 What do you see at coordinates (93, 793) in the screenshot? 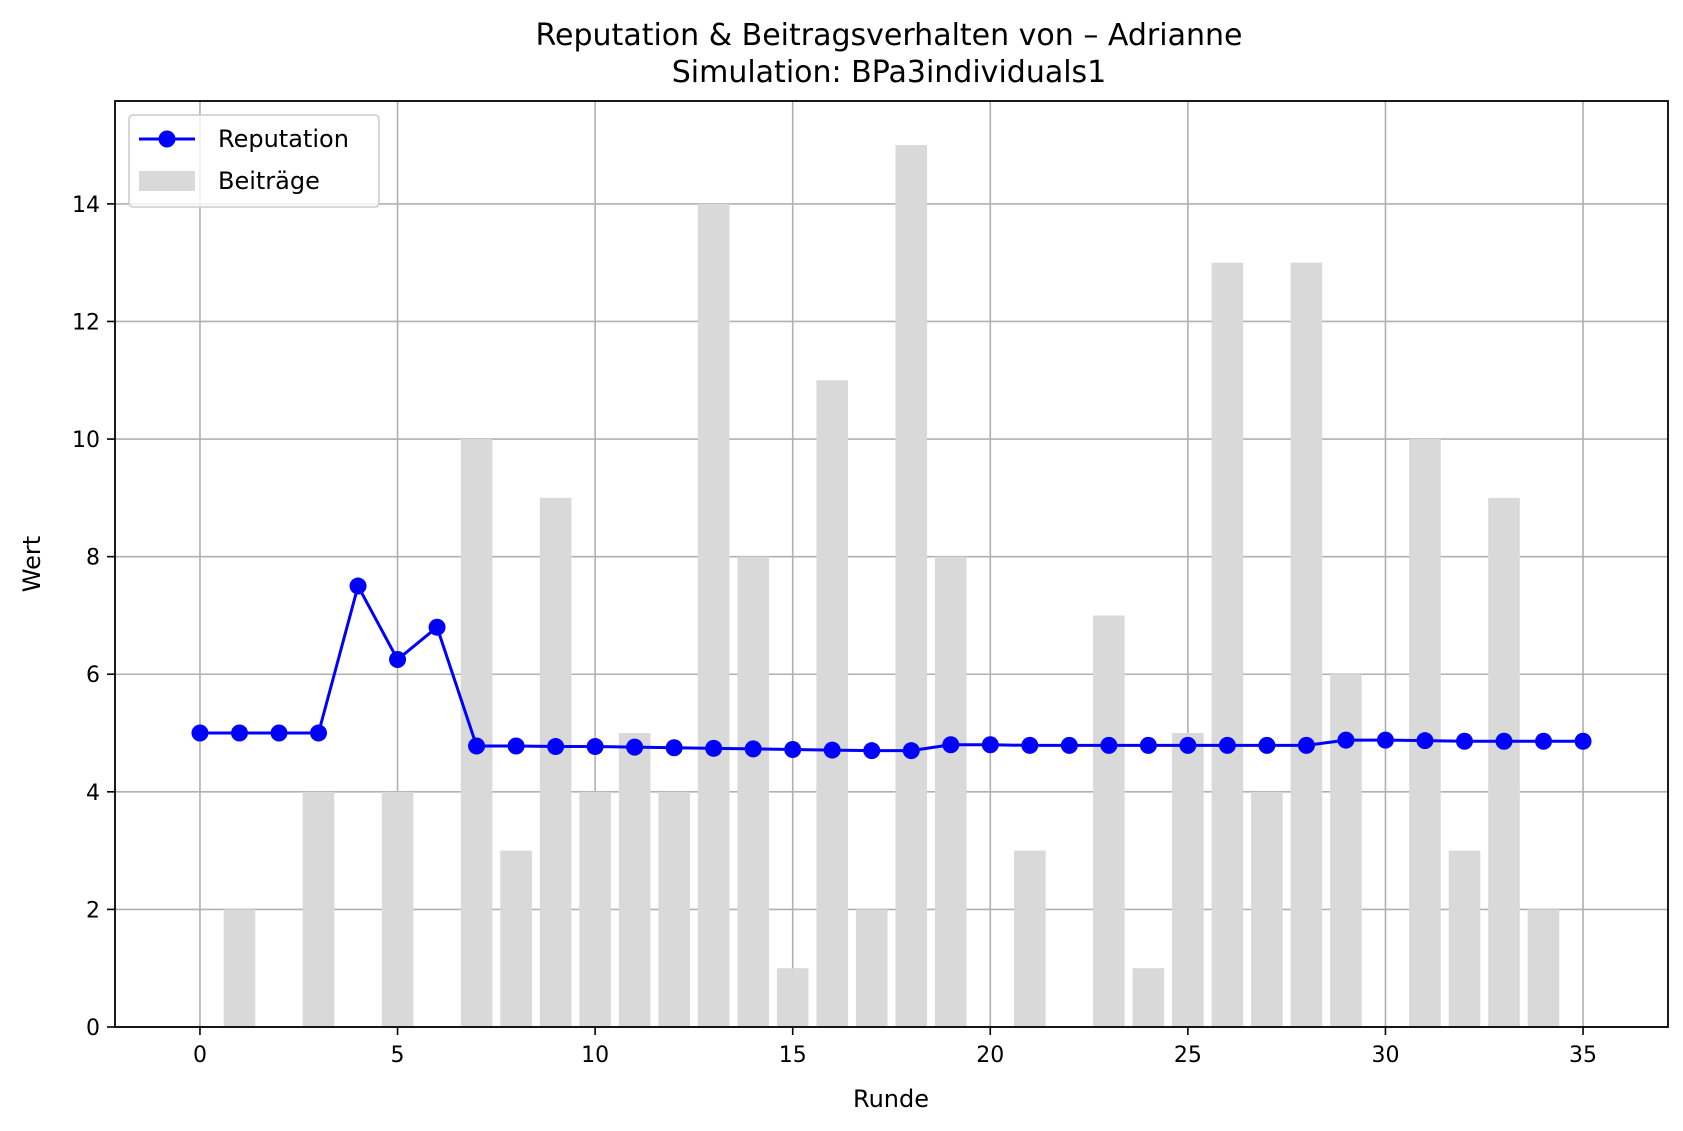
I see `y-tick-label: 4` at bounding box center [93, 793].